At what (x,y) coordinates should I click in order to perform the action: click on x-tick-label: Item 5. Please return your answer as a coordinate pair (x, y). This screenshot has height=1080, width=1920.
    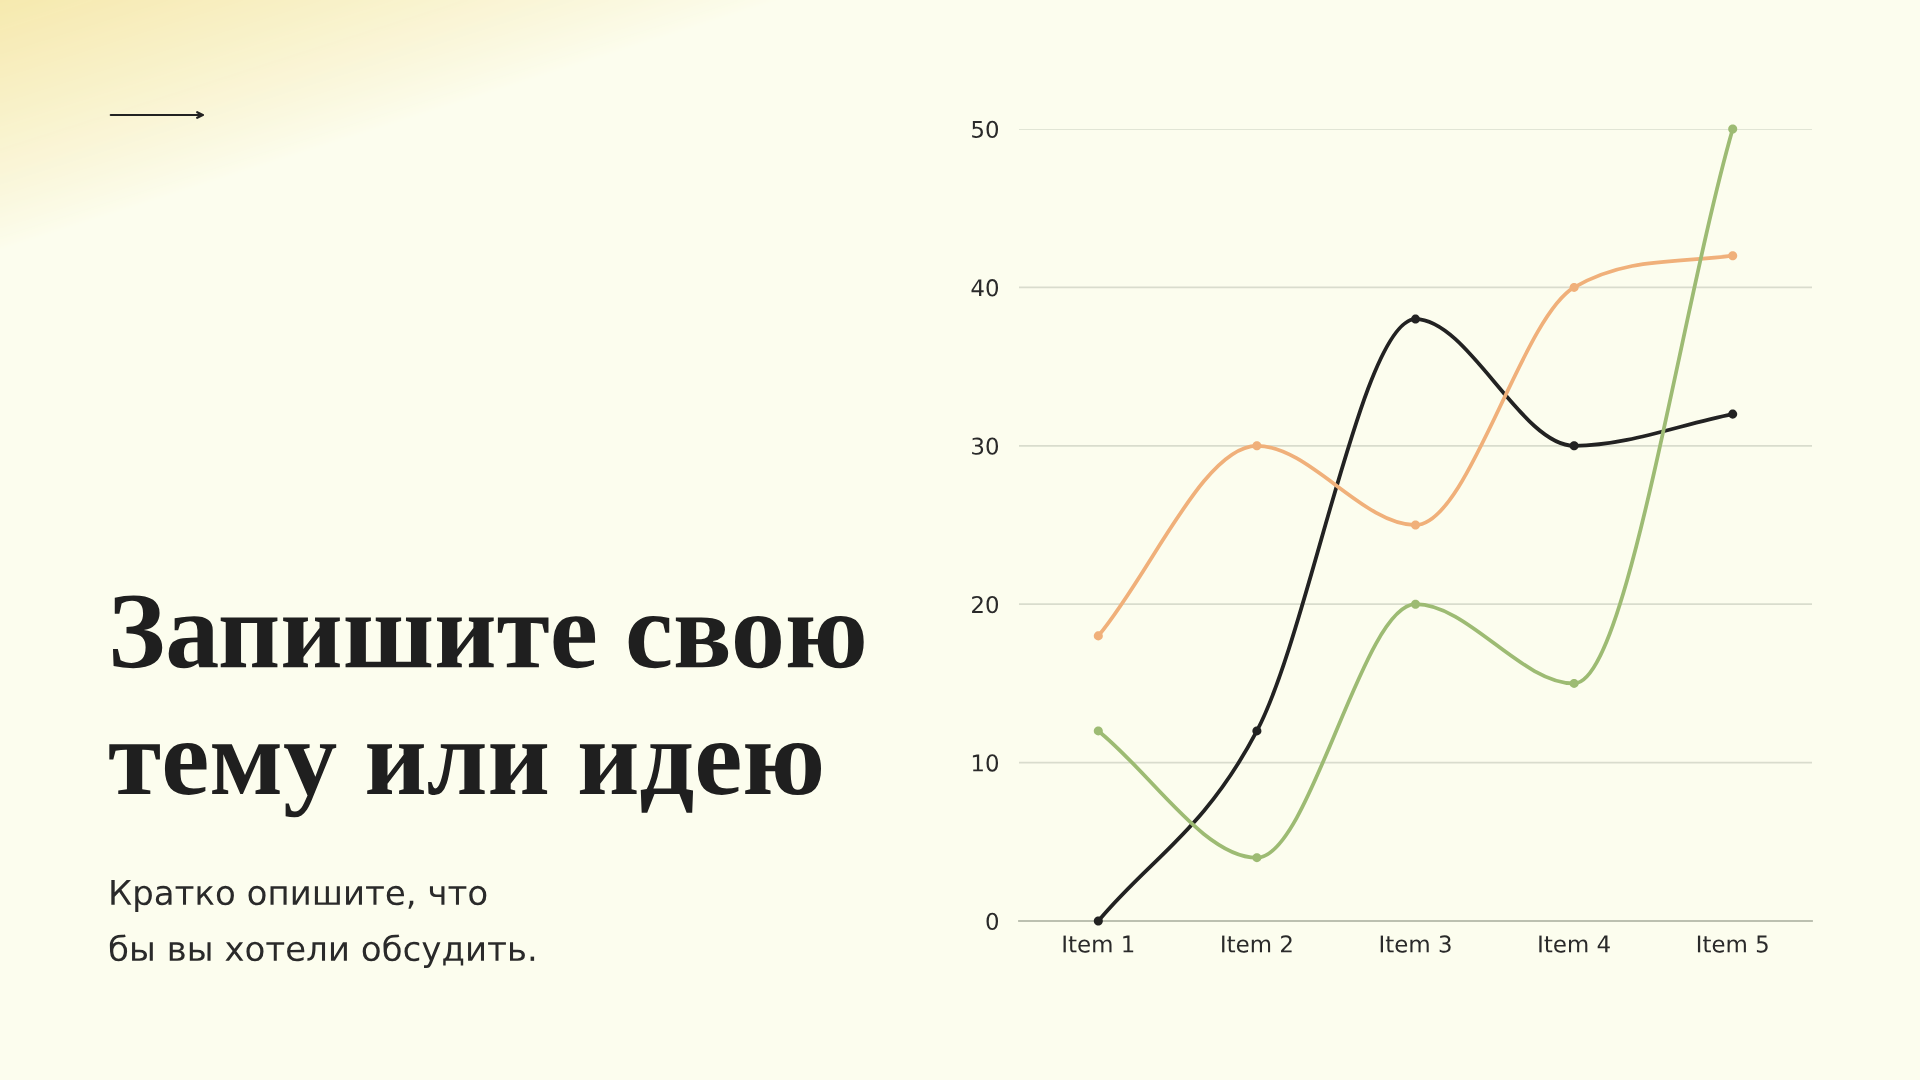
    Looking at the image, I should click on (1732, 944).